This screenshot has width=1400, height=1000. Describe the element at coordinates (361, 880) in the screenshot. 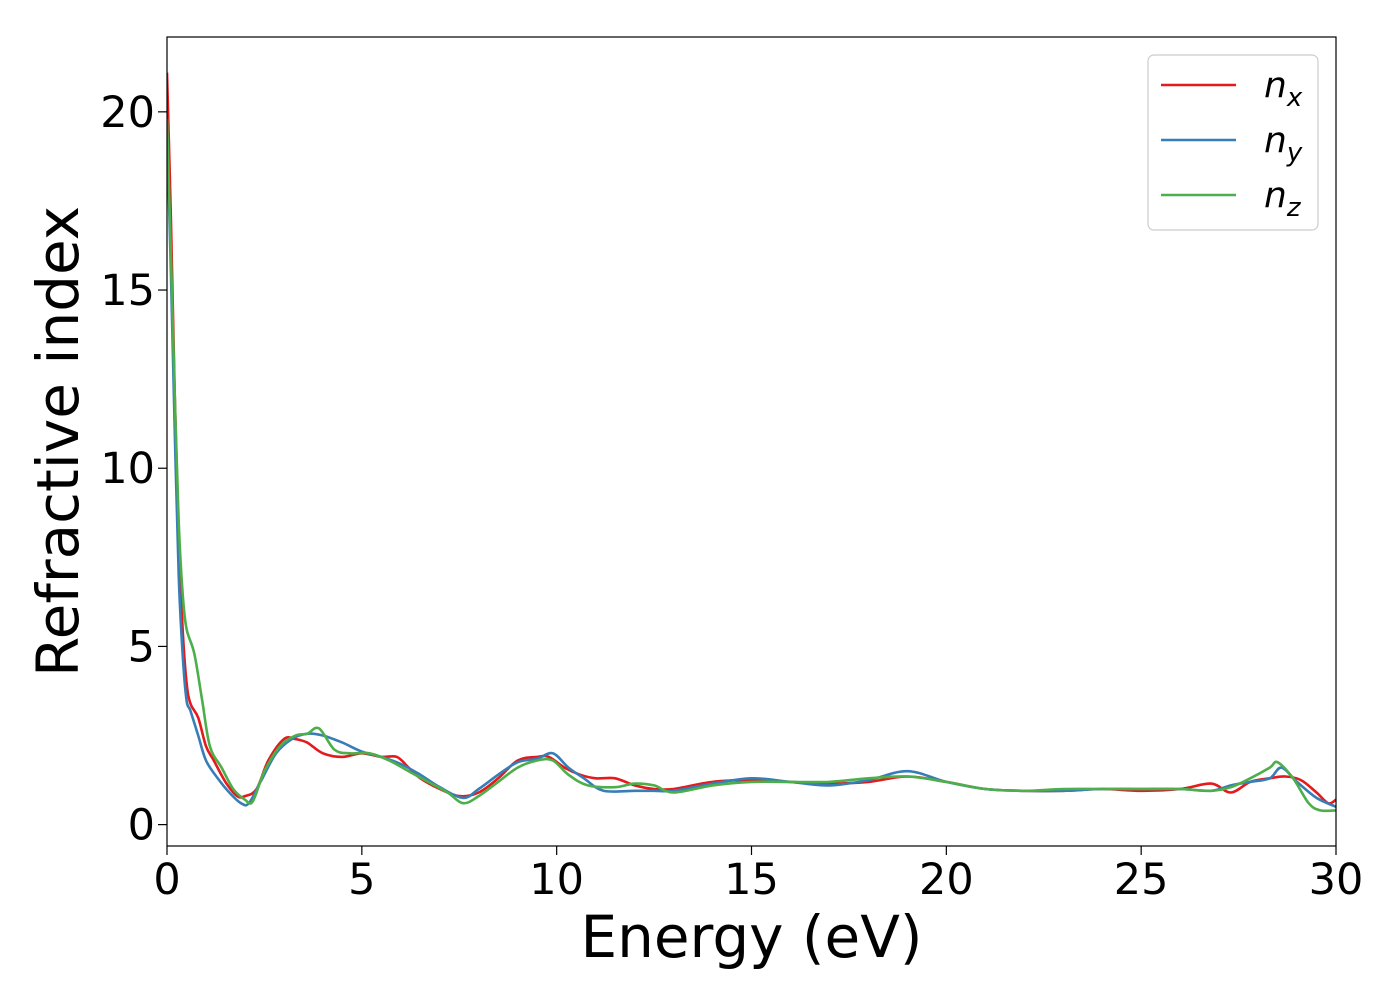

I see `x-tick-label: 5` at that location.